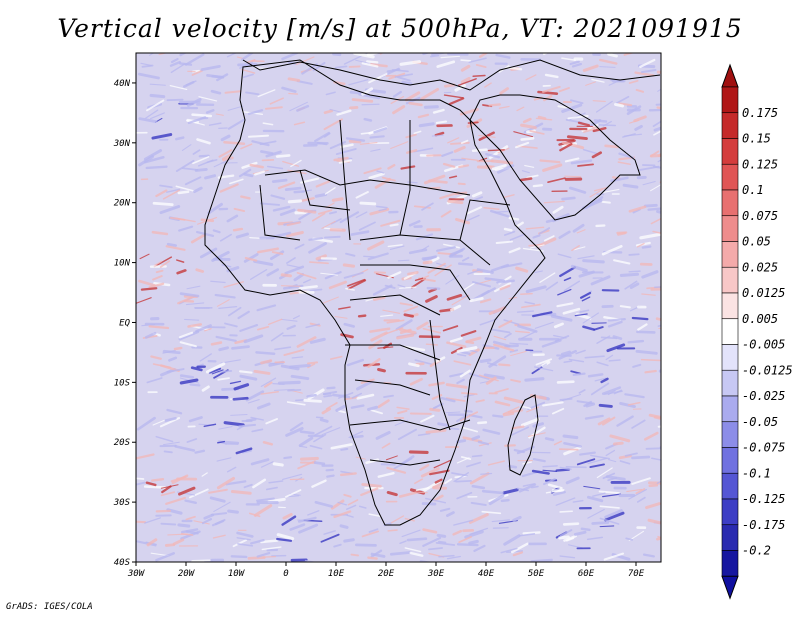 This screenshot has height=618, width=800. Describe the element at coordinates (730, 486) in the screenshot. I see `colorbar-swatch` at that location.